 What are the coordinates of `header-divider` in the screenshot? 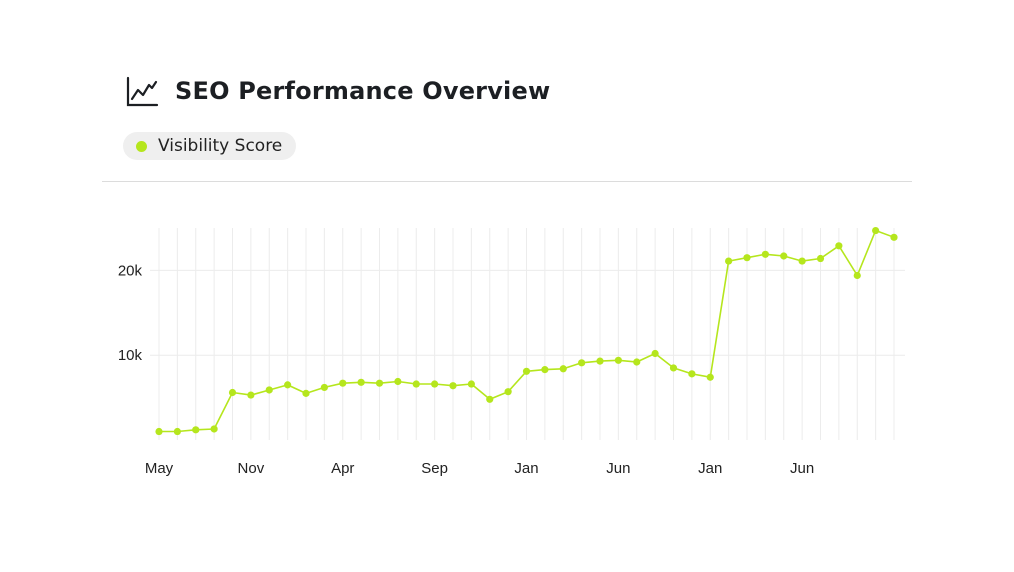 It's located at (507, 181).